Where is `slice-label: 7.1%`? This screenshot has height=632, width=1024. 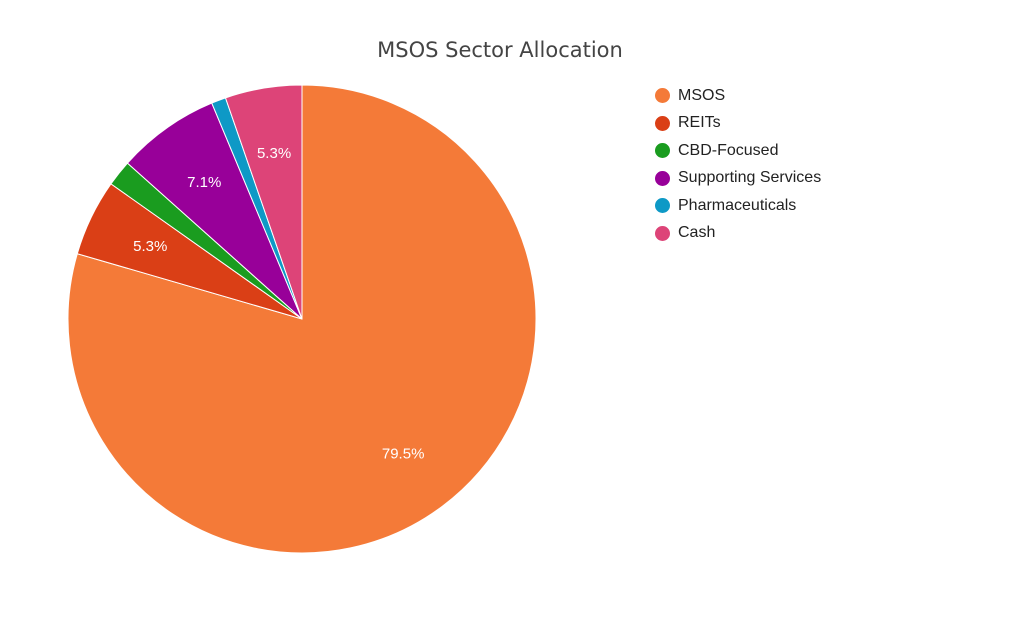 slice-label: 7.1% is located at coordinates (204, 182).